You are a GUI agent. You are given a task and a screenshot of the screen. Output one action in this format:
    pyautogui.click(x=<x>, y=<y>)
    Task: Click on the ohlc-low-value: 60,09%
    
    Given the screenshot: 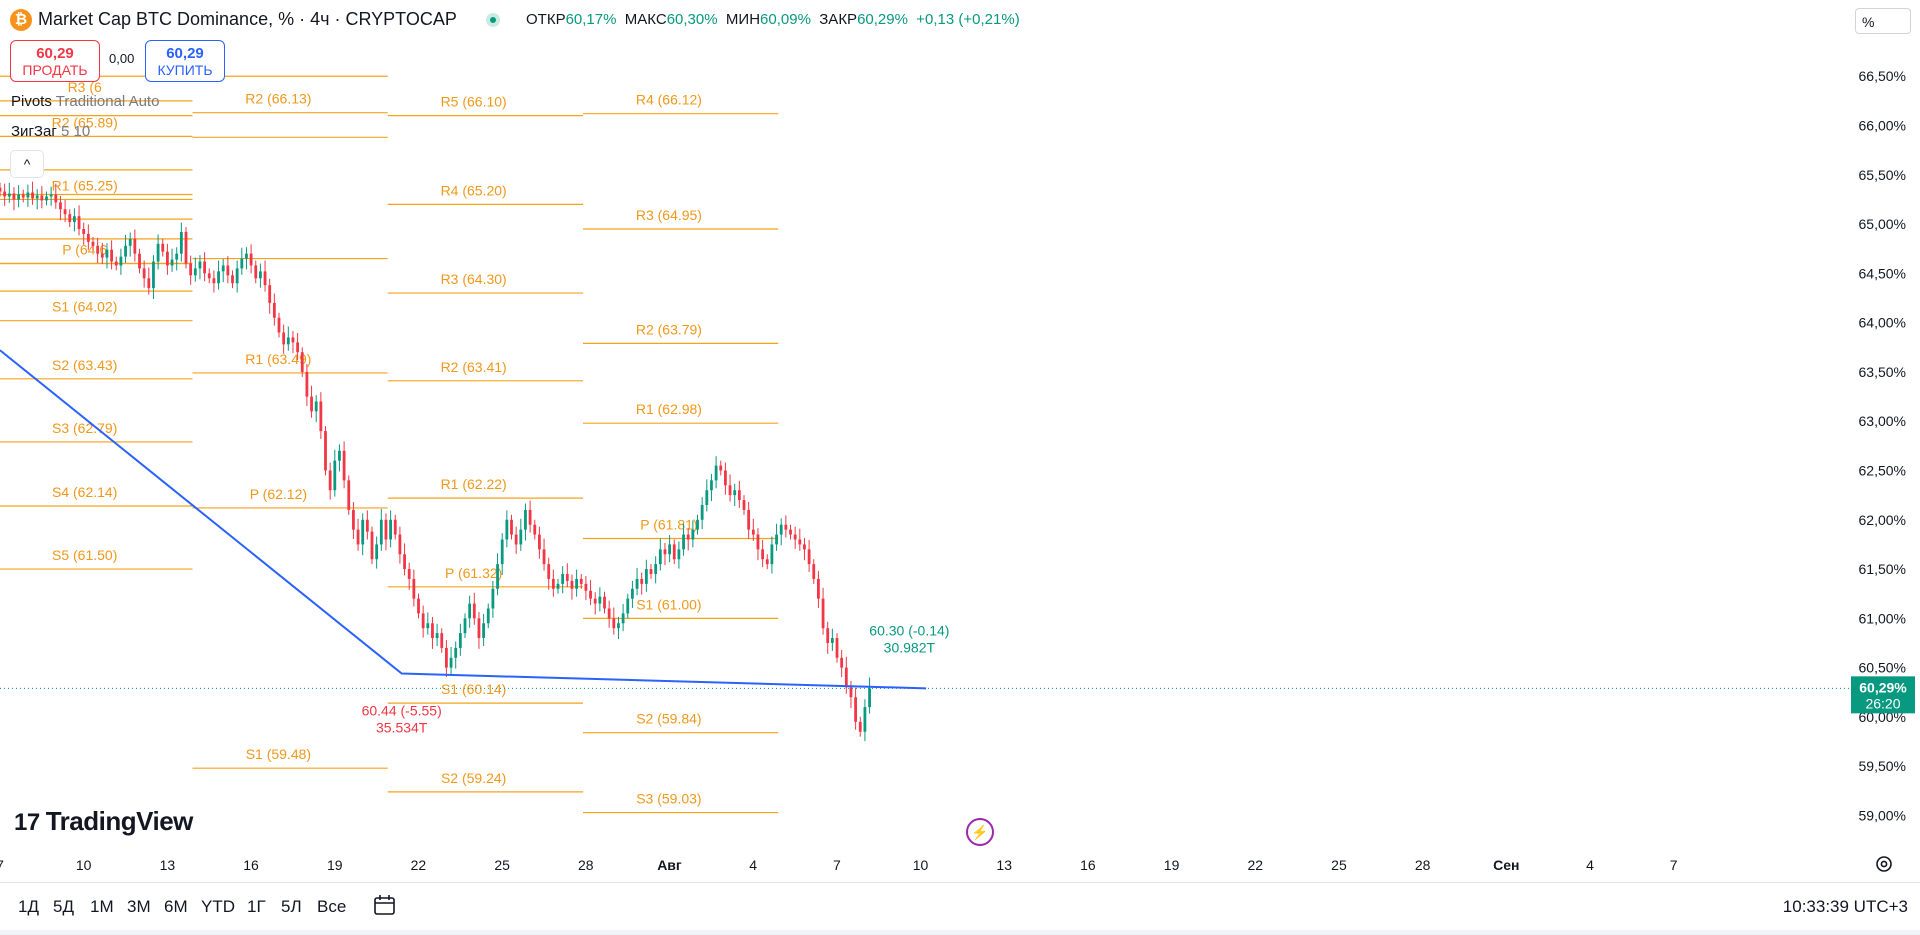 What is the action you would take?
    pyautogui.click(x=785, y=19)
    